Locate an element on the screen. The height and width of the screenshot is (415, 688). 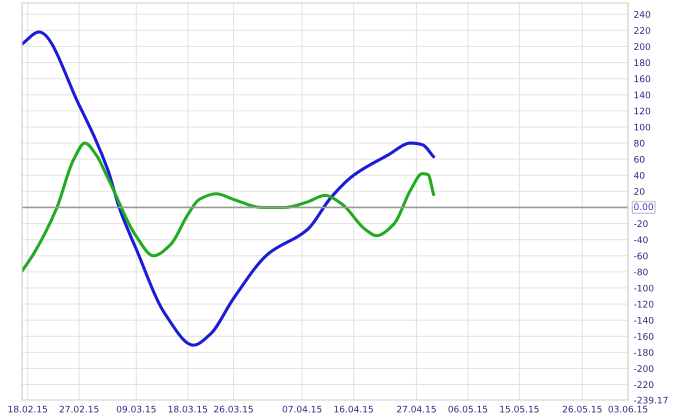
y-tick-label: -220 is located at coordinates (644, 384).